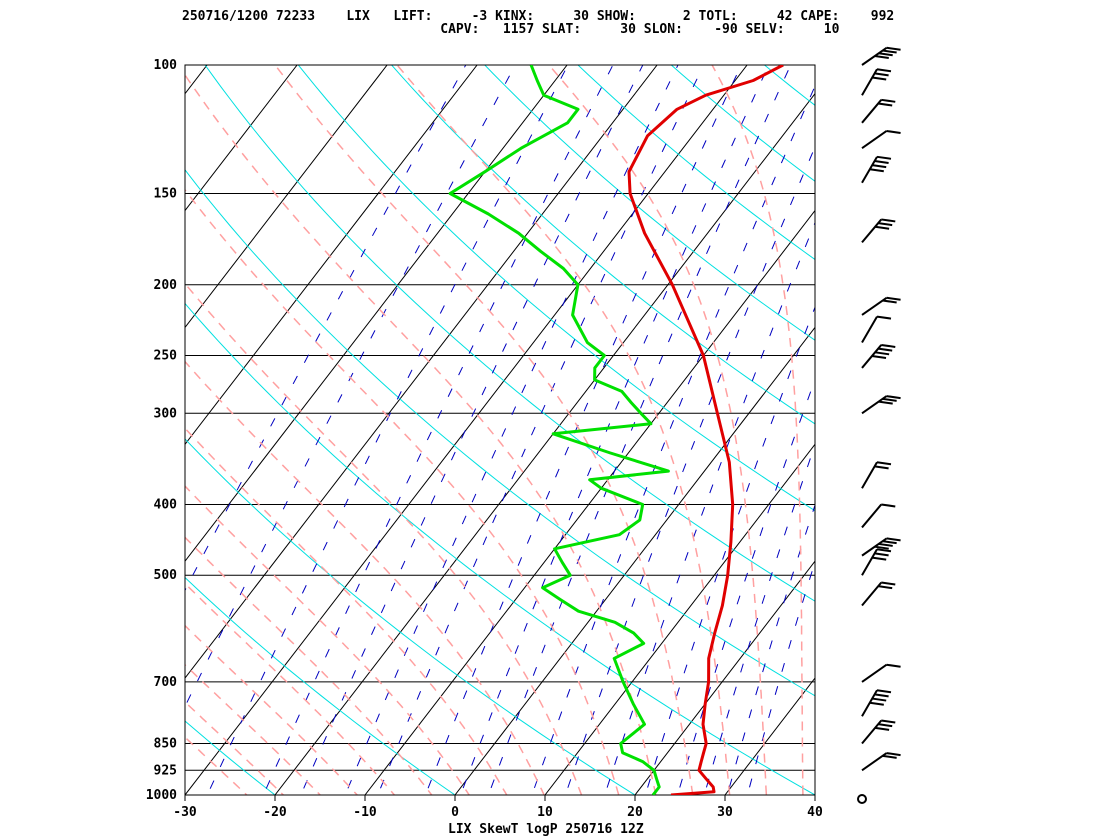 The width and height of the screenshot is (1120, 840). Describe the element at coordinates (166, 65) in the screenshot. I see `pressure-tick-label: 100` at that location.